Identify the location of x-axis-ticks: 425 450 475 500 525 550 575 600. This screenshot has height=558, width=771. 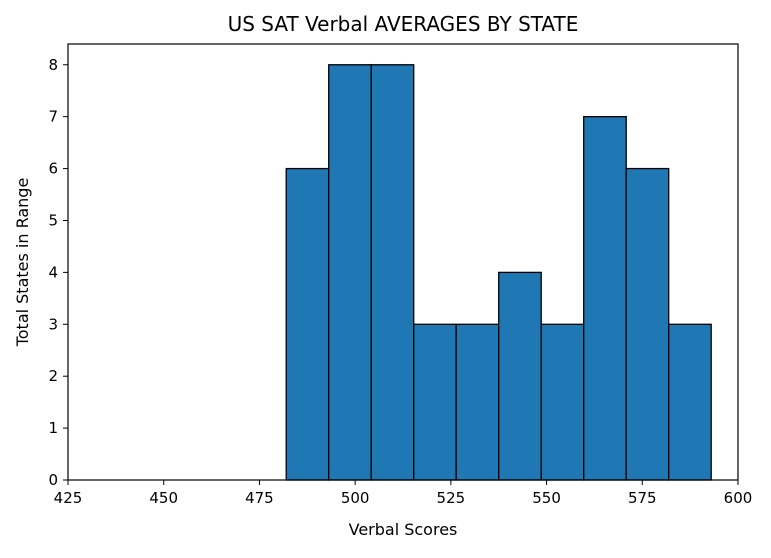
(403, 493).